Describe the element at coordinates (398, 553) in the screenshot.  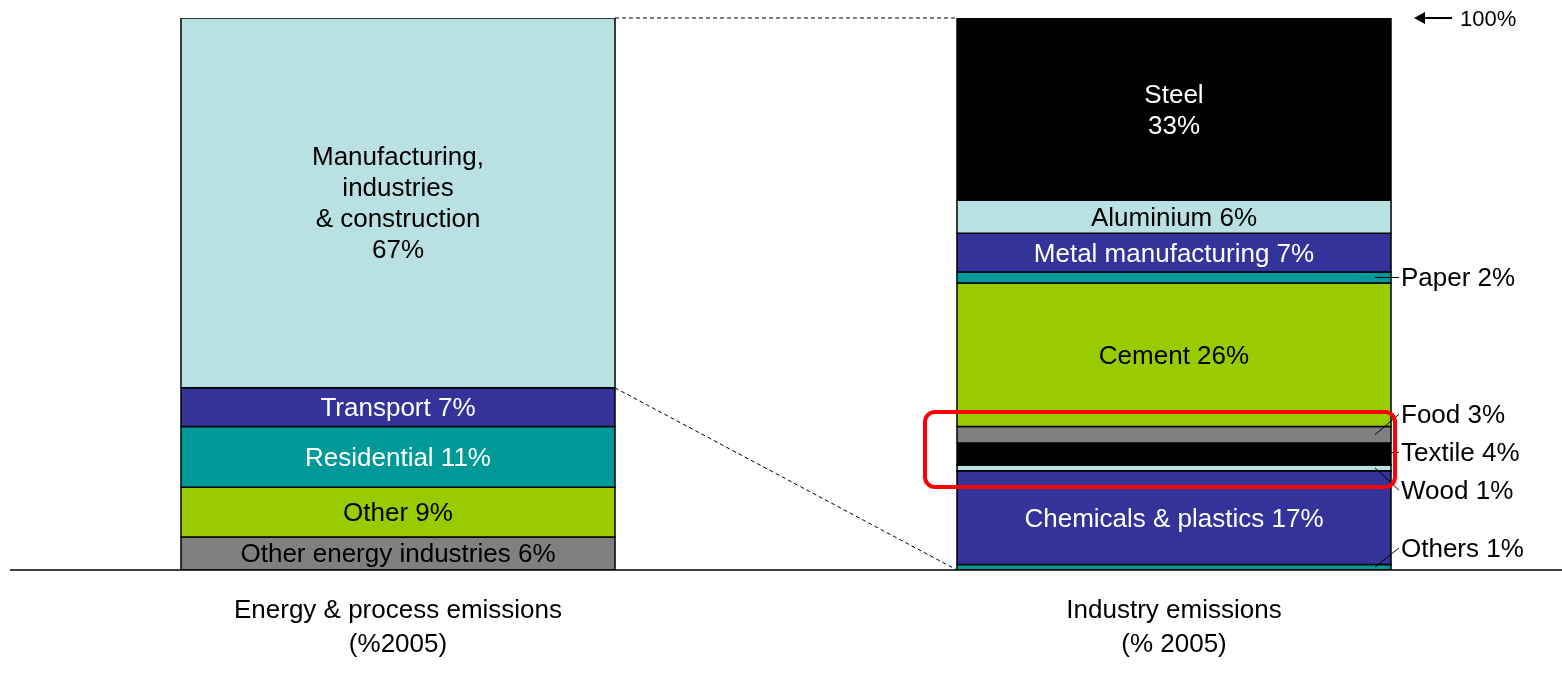
I see `text: Other energy industries 6%` at that location.